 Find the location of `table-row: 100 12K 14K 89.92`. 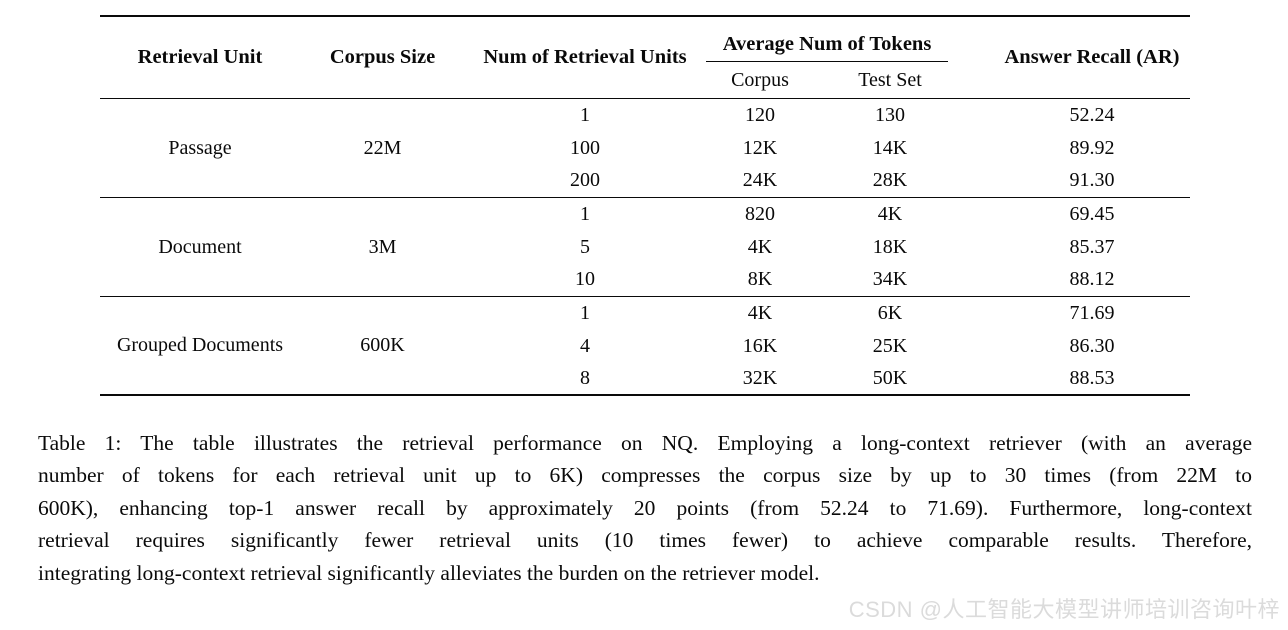

table-row: 100 12K 14K 89.92 is located at coordinates (645, 147).